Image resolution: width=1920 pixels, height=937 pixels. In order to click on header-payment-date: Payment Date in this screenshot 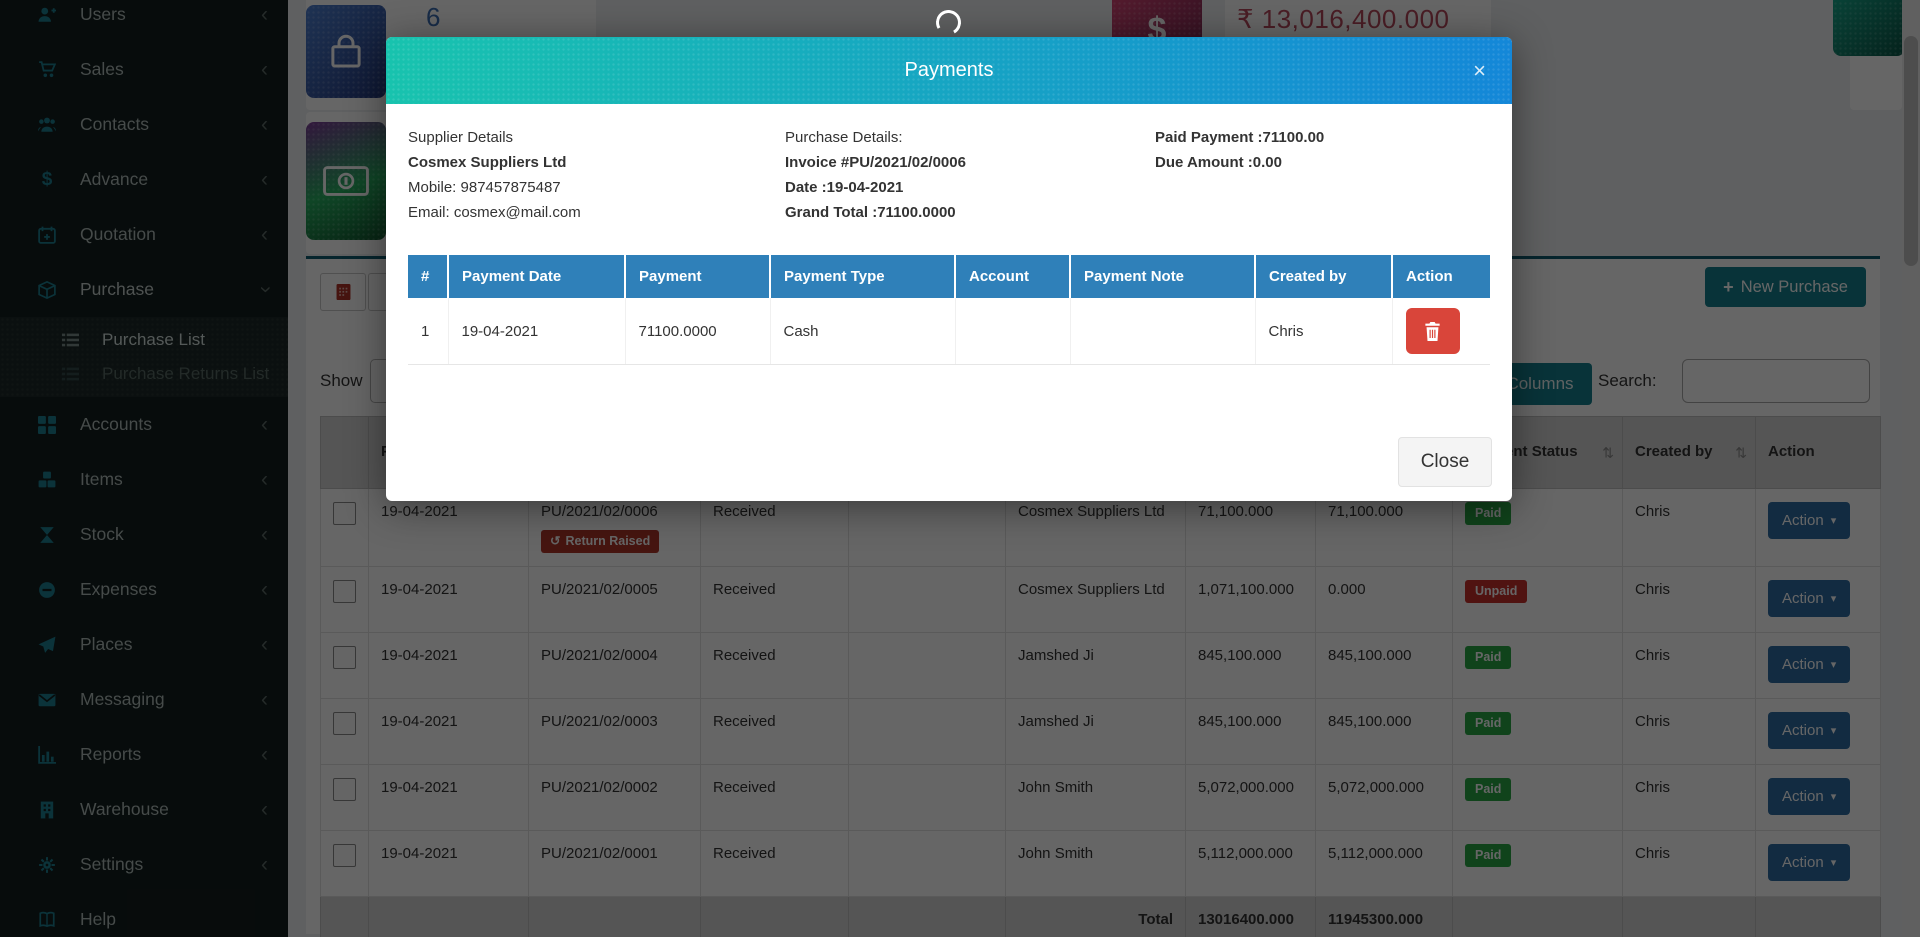, I will do `click(537, 276)`.